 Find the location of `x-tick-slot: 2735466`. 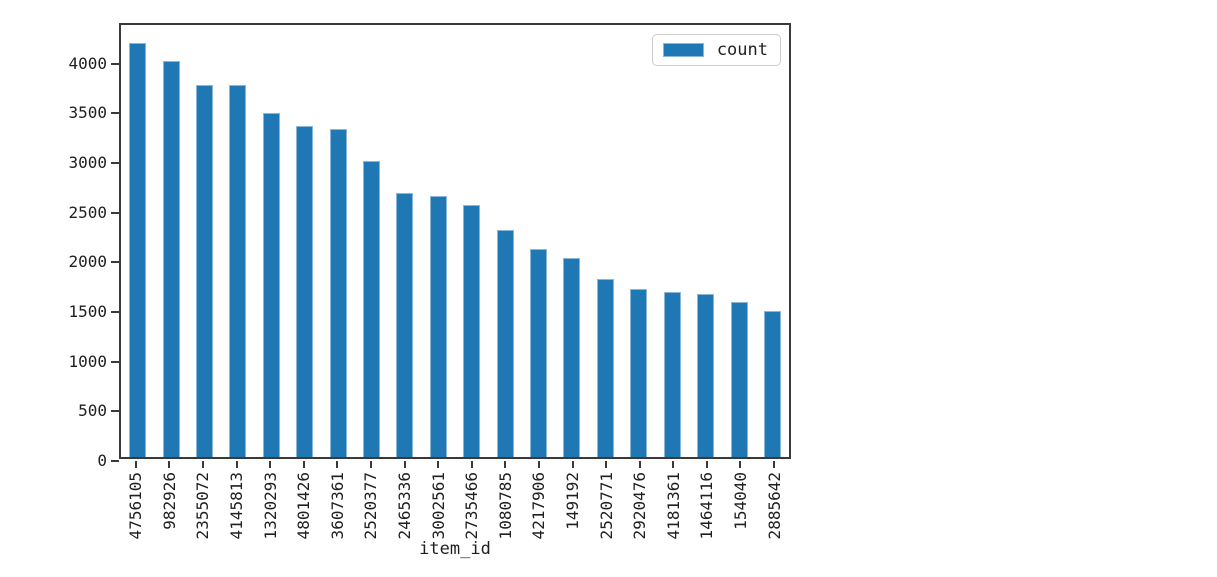

x-tick-slot: 2735466 is located at coordinates (472, 500).